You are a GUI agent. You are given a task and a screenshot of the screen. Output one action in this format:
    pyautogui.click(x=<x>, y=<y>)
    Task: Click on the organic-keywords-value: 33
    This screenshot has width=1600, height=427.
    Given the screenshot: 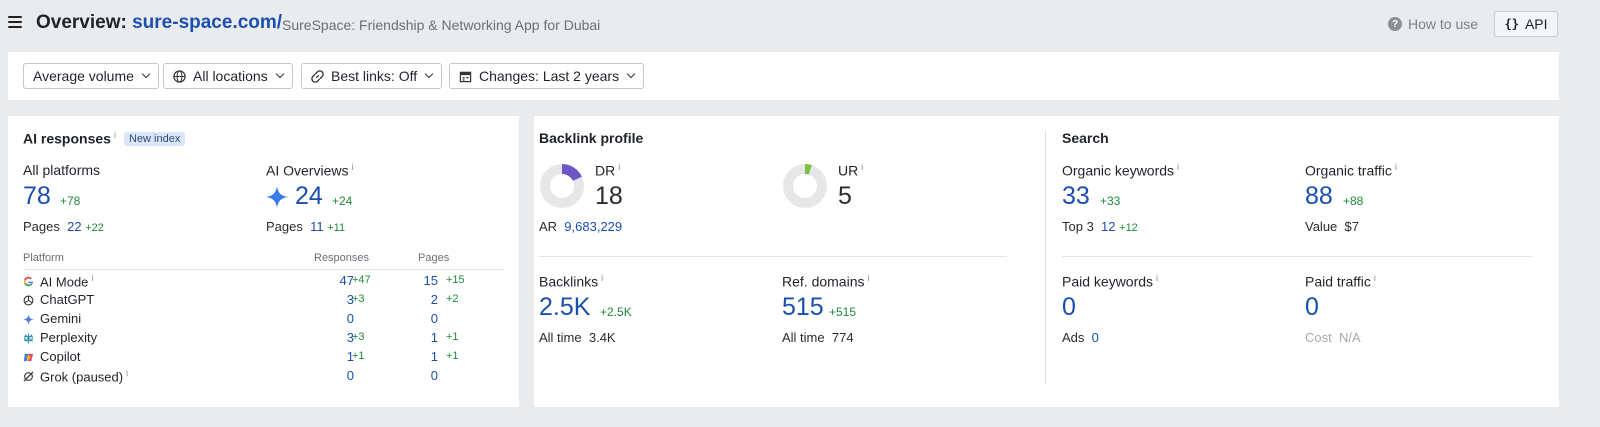 What is the action you would take?
    pyautogui.click(x=1076, y=196)
    